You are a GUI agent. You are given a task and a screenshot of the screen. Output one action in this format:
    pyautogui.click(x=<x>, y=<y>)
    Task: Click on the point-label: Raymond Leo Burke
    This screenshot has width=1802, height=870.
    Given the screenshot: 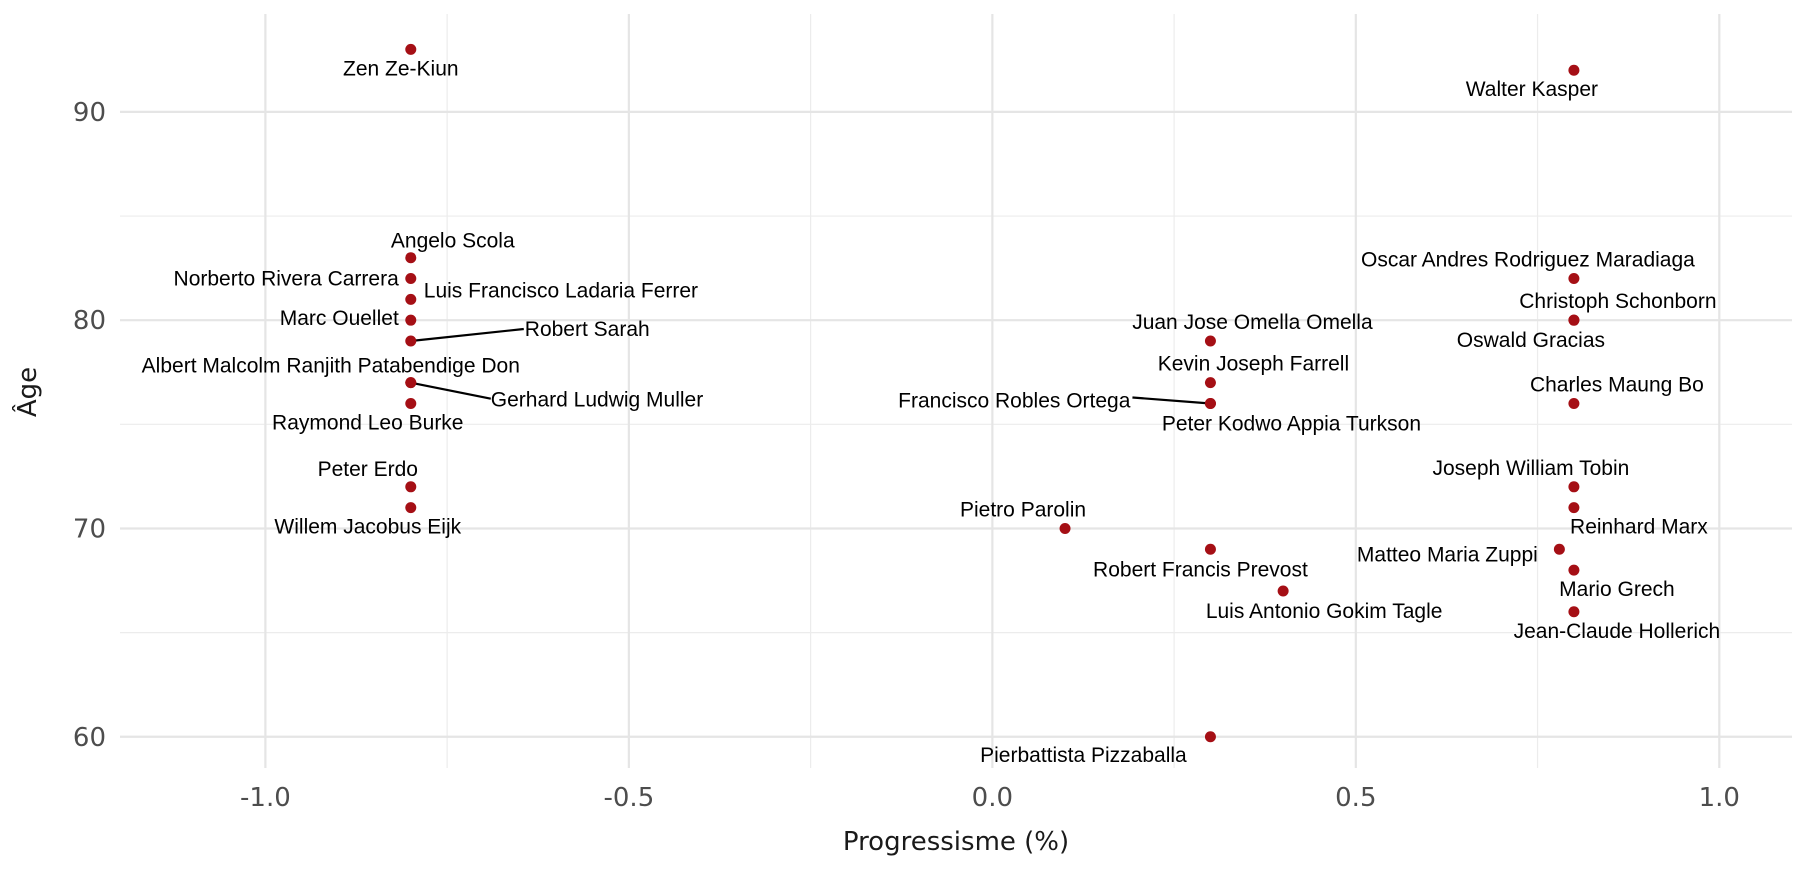 What is the action you would take?
    pyautogui.click(x=367, y=422)
    